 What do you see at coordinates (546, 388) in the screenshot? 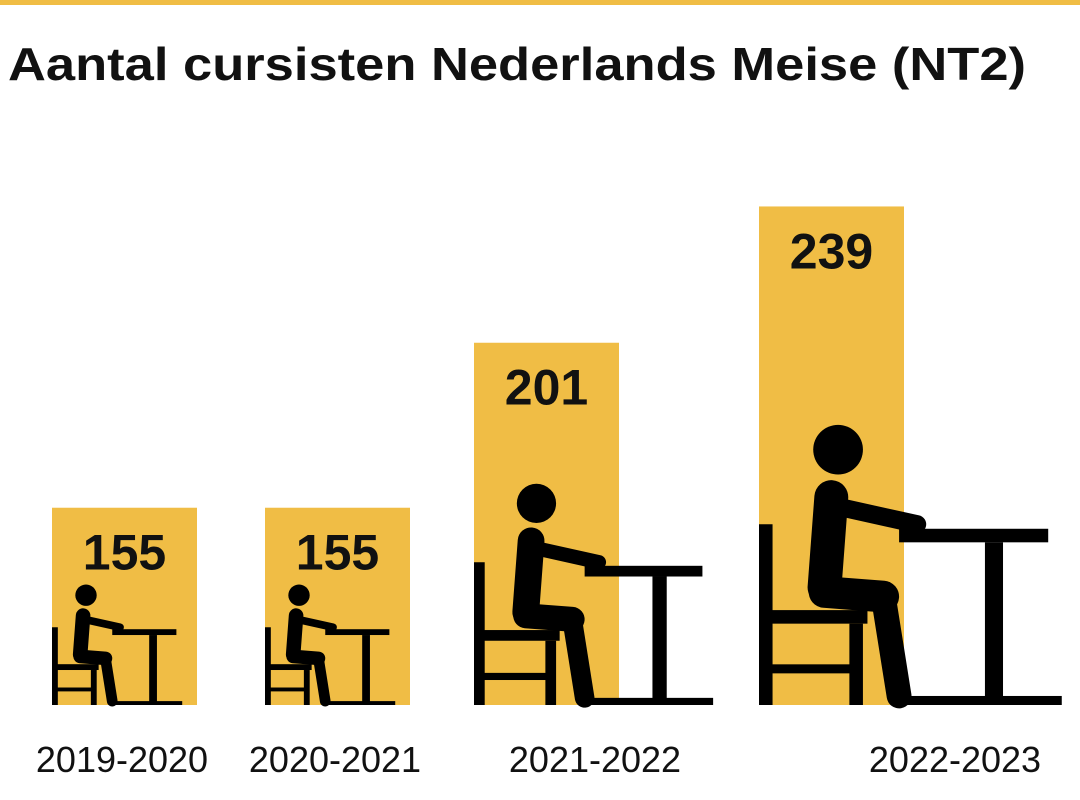
I see `value-label: 201` at bounding box center [546, 388].